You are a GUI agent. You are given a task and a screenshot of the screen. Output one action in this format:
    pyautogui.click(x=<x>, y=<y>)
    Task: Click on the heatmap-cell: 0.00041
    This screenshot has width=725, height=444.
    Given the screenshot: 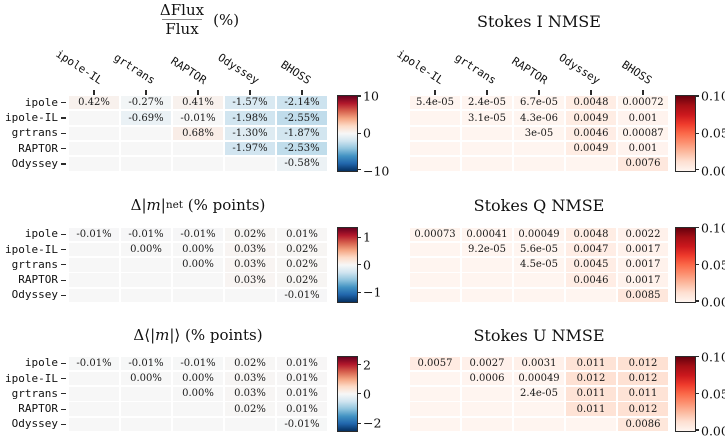 What is the action you would take?
    pyautogui.click(x=487, y=234)
    